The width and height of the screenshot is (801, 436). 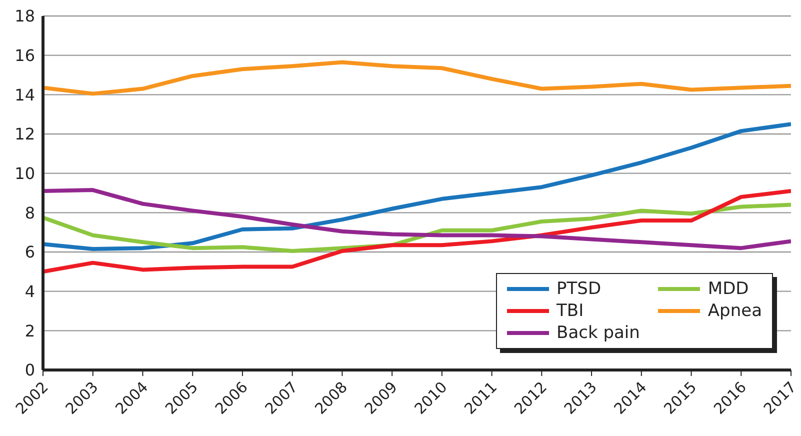 What do you see at coordinates (29, 292) in the screenshot?
I see `y-tick-label: 4` at bounding box center [29, 292].